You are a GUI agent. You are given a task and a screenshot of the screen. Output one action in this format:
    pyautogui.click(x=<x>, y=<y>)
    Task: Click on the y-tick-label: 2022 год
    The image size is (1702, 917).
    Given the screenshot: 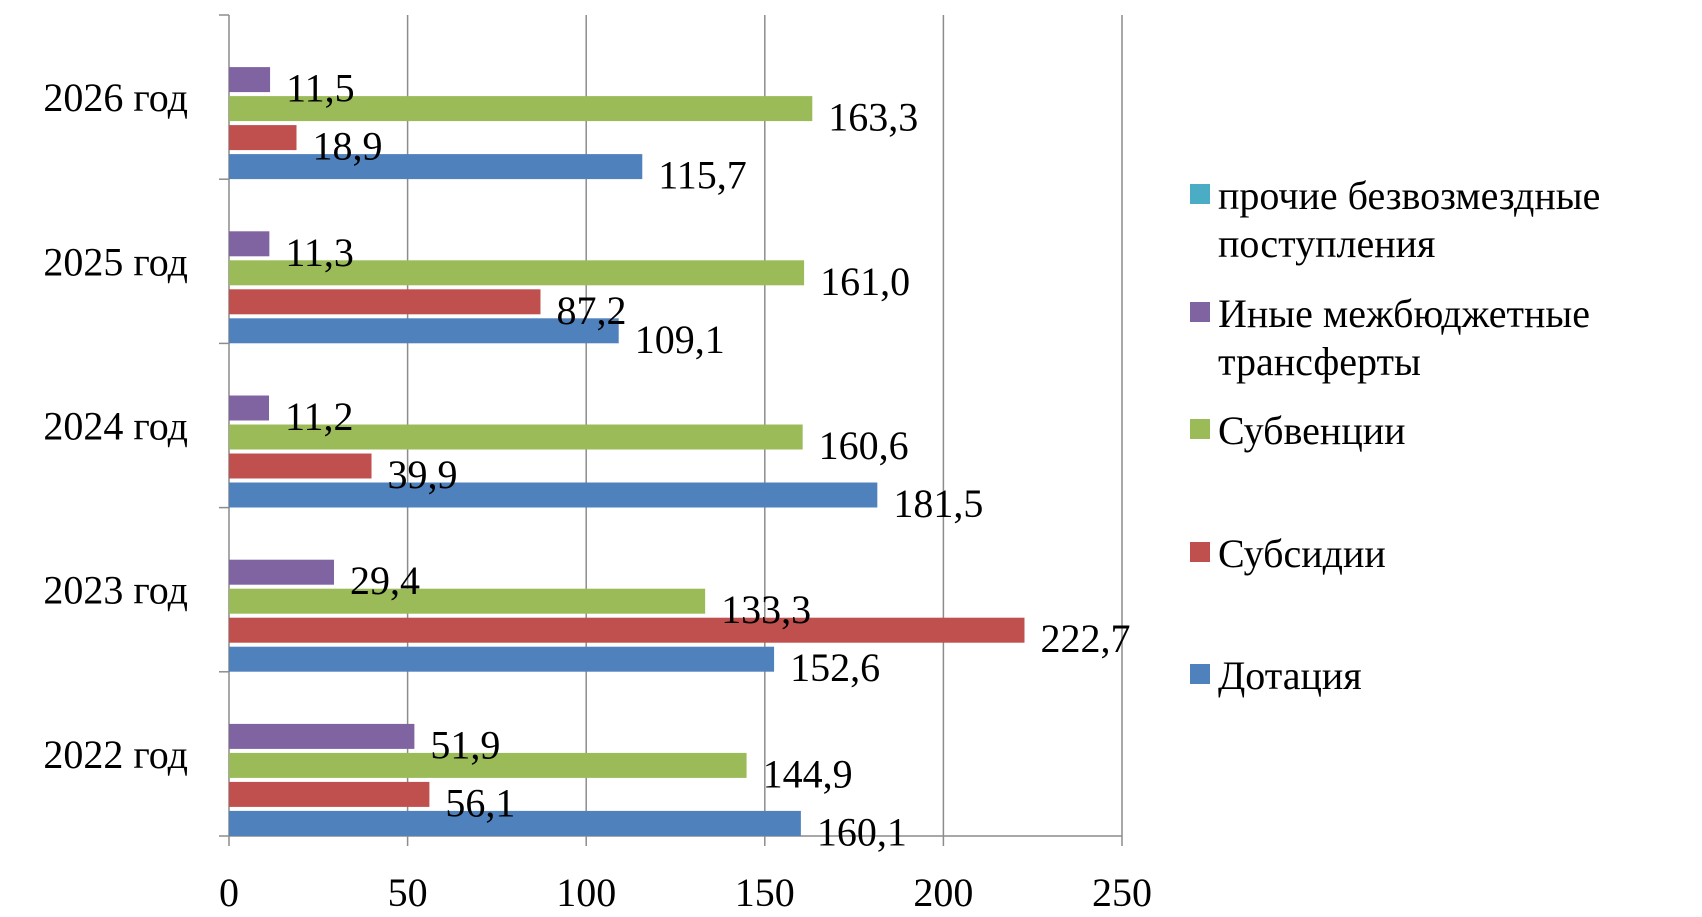 What is the action you would take?
    pyautogui.click(x=115, y=754)
    